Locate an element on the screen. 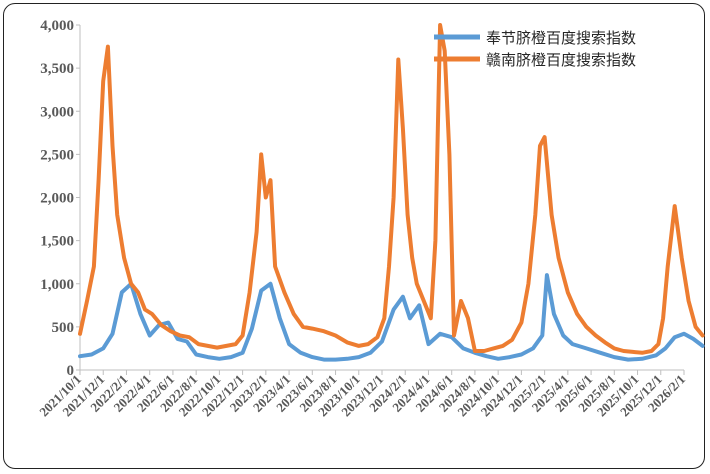 The image size is (710, 474). y-tick-label: 500 is located at coordinates (63, 328).